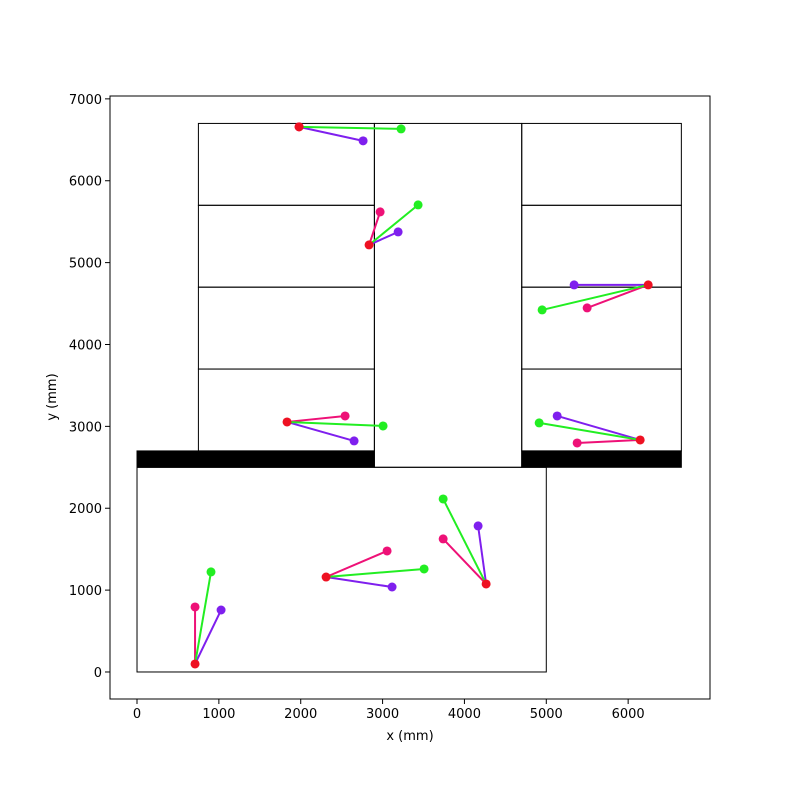  Describe the element at coordinates (98, 673) in the screenshot. I see `y-tick-label: 0` at that location.